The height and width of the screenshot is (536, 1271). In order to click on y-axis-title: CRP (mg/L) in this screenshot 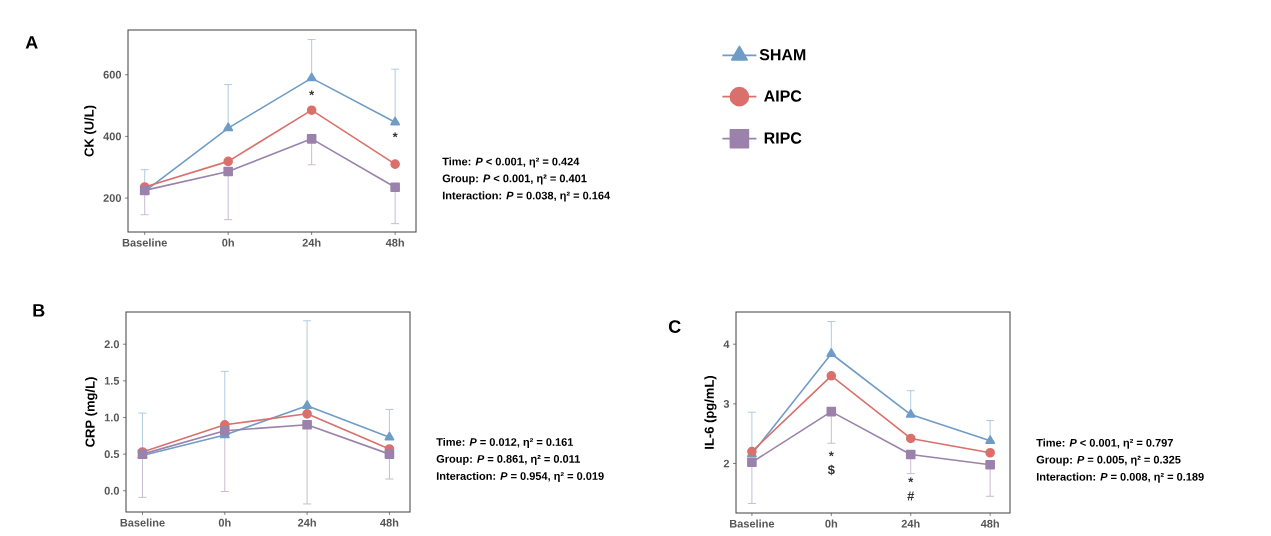, I will do `click(91, 412)`.